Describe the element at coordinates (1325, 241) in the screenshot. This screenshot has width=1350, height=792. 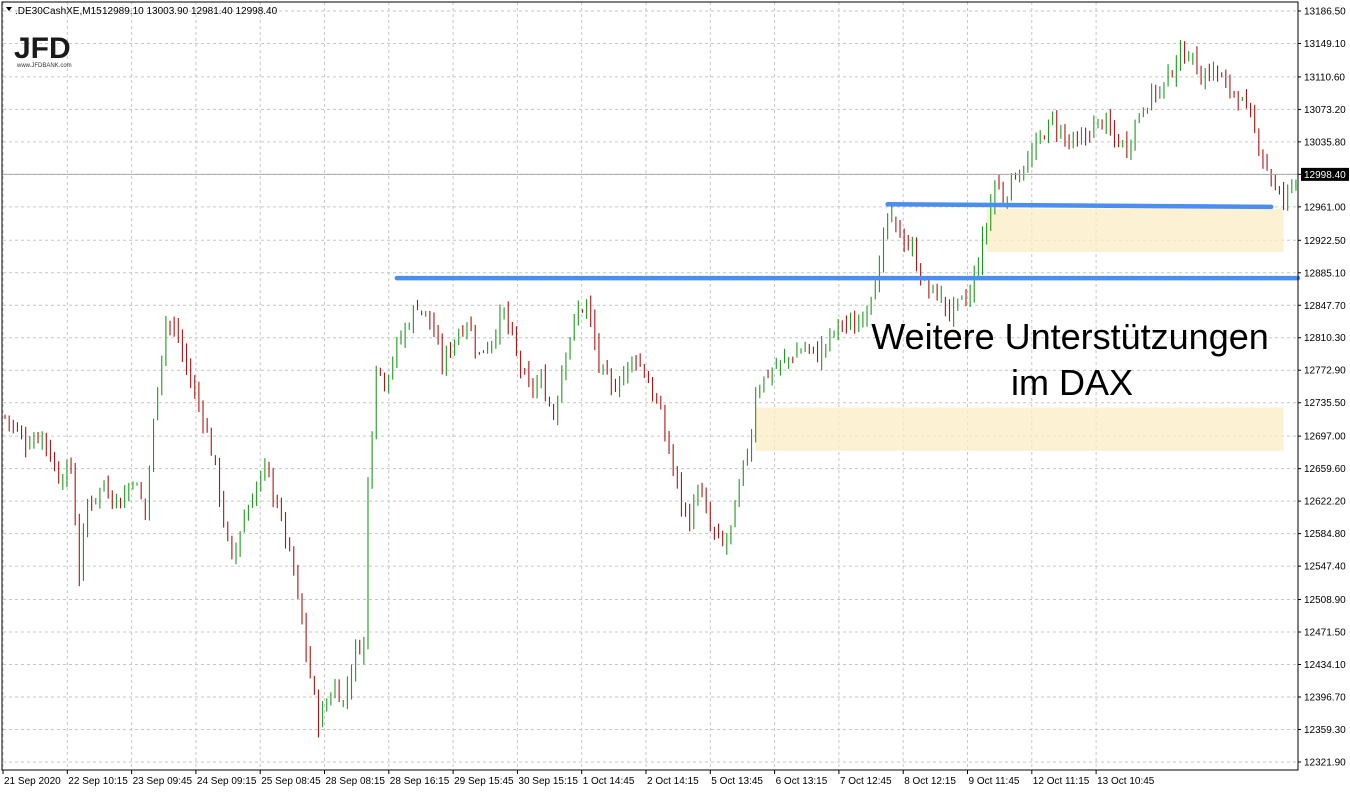
I see `y-tick-label: 12922.50` at that location.